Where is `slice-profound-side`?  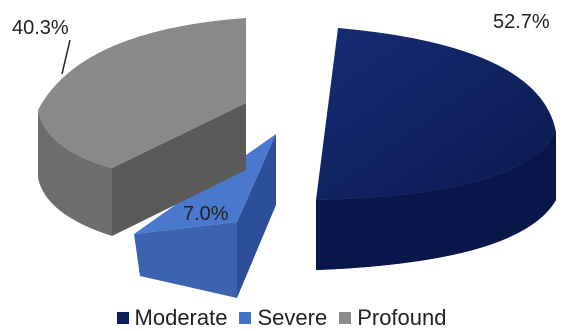 slice-profound-side is located at coordinates (179, 169).